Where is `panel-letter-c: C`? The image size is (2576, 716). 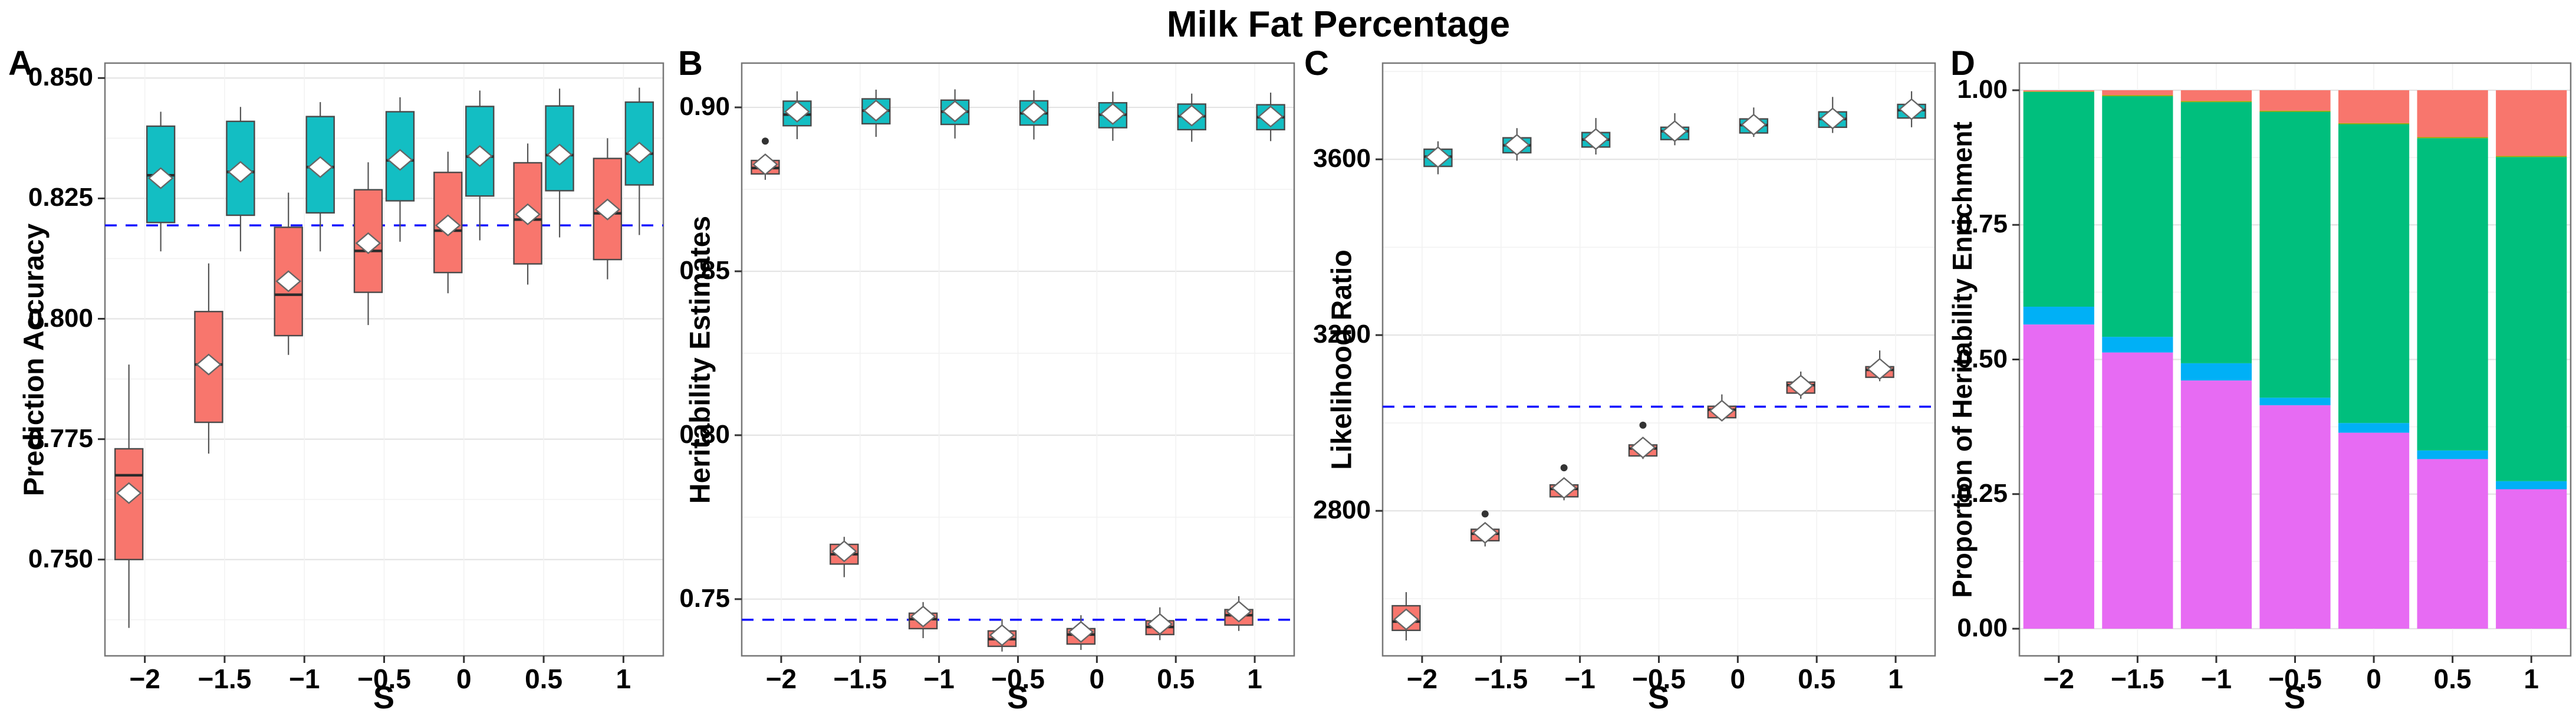 panel-letter-c: C is located at coordinates (1317, 63).